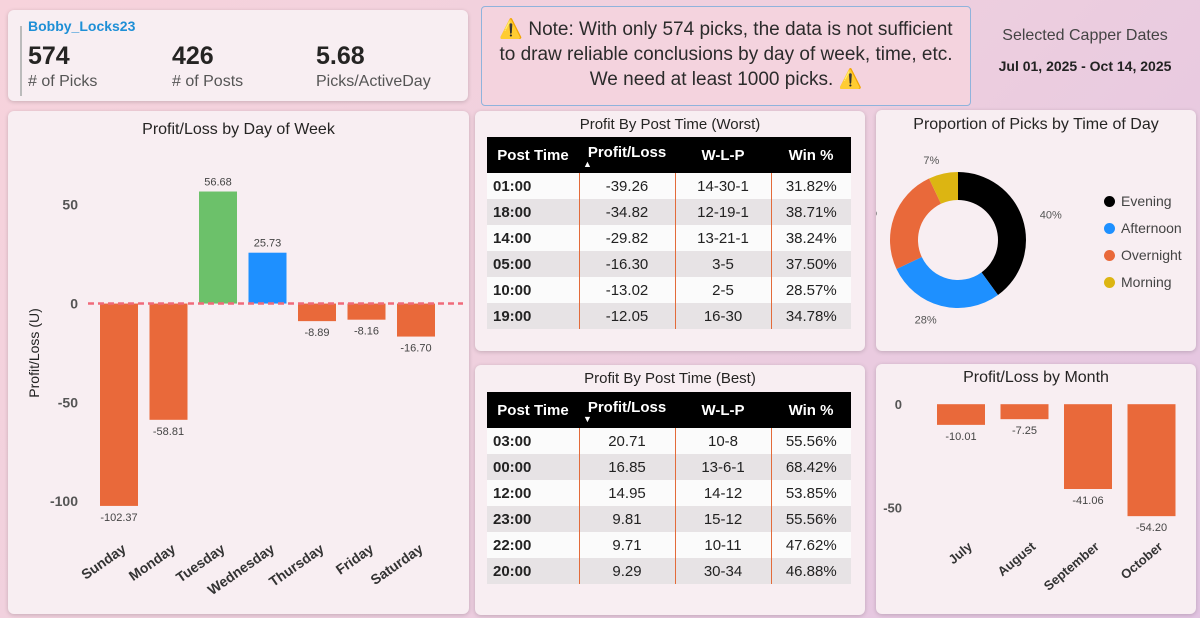 The height and width of the screenshot is (618, 1200). What do you see at coordinates (533, 493) in the screenshot?
I see `post-time-cell: 12:00` at bounding box center [533, 493].